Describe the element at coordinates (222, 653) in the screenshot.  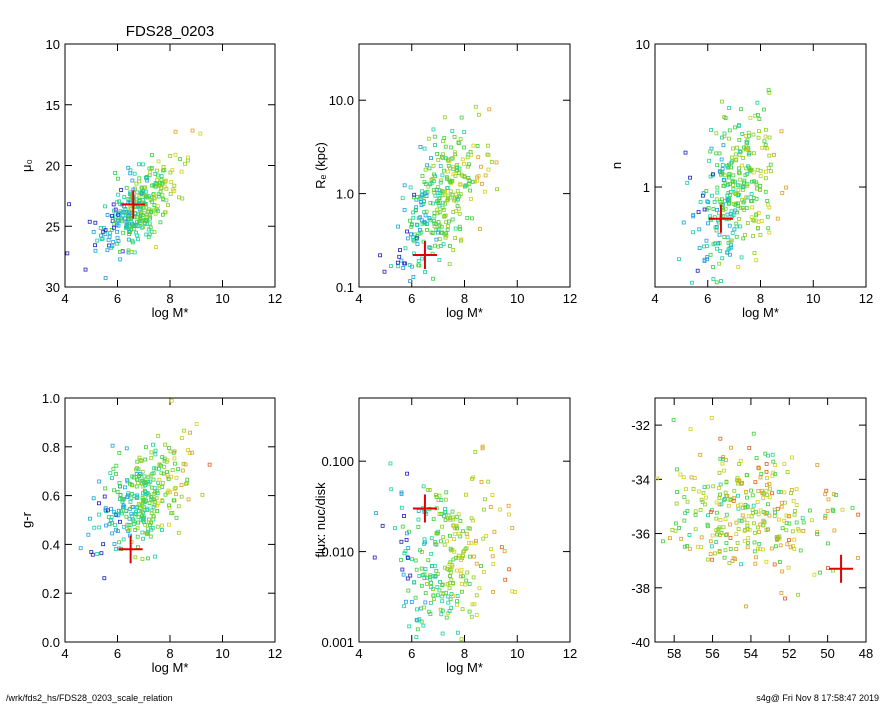
I see `x-tick-label: 10` at that location.